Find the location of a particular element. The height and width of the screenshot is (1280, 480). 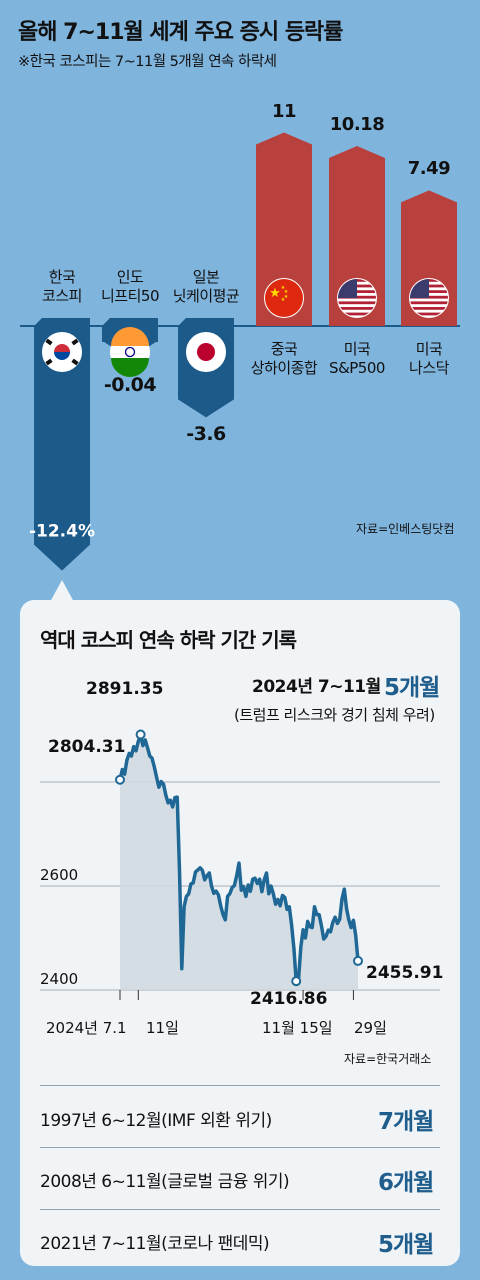

subtitle-note: ※한국 코스피는 7~11월 5개월 연속 하락세 is located at coordinates (147, 62).